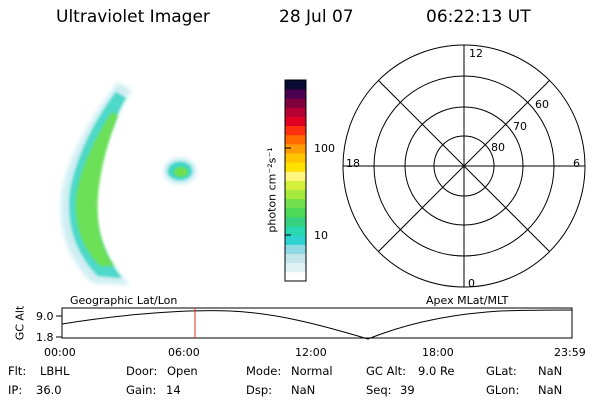 The height and width of the screenshot is (400, 600). What do you see at coordinates (49, 390) in the screenshot?
I see `ip-value: 36.0` at bounding box center [49, 390].